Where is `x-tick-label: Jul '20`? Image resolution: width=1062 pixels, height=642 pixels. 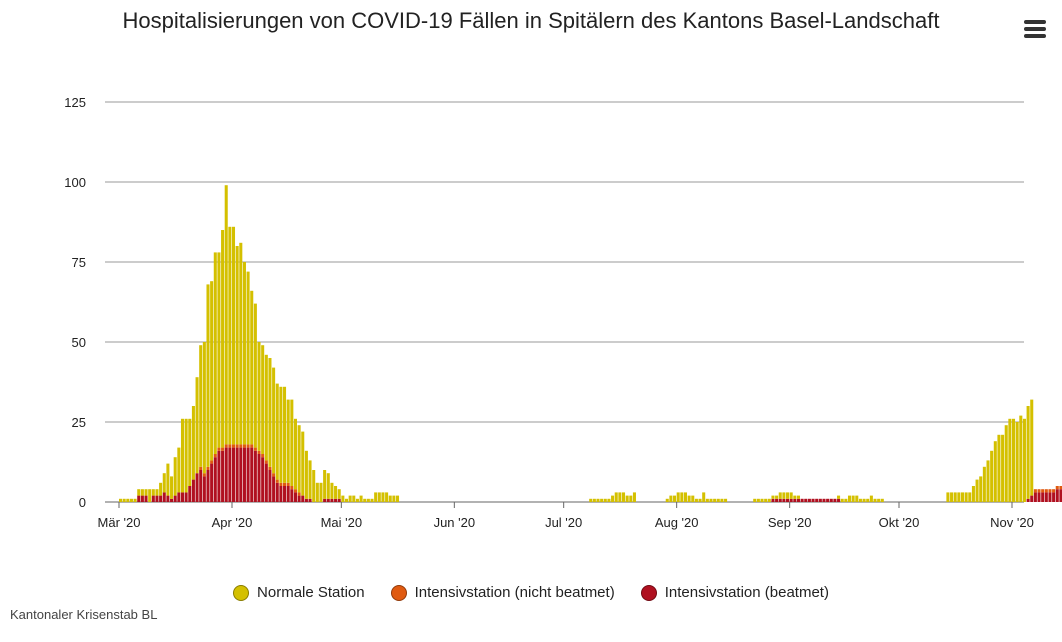
x-tick-label: Jul '20 is located at coordinates (563, 522).